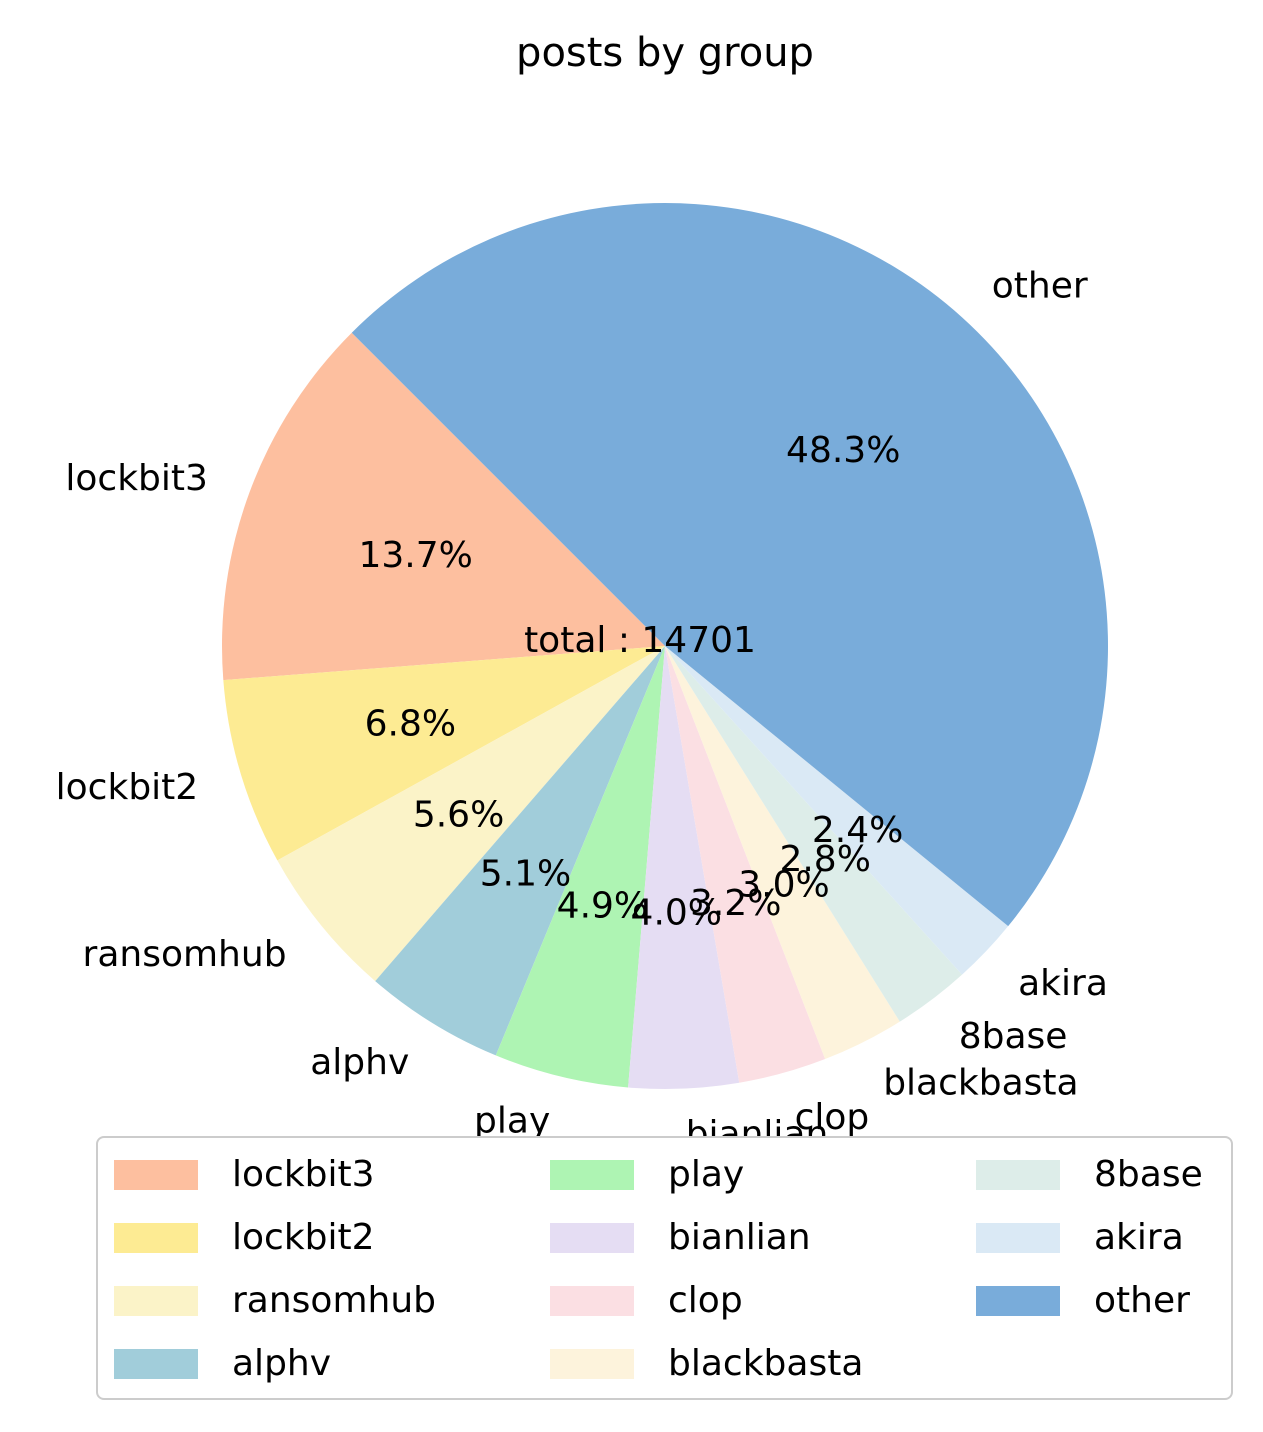 This screenshot has width=1263, height=1432. Describe the element at coordinates (706, 1174) in the screenshot. I see `legend-label: play` at that location.